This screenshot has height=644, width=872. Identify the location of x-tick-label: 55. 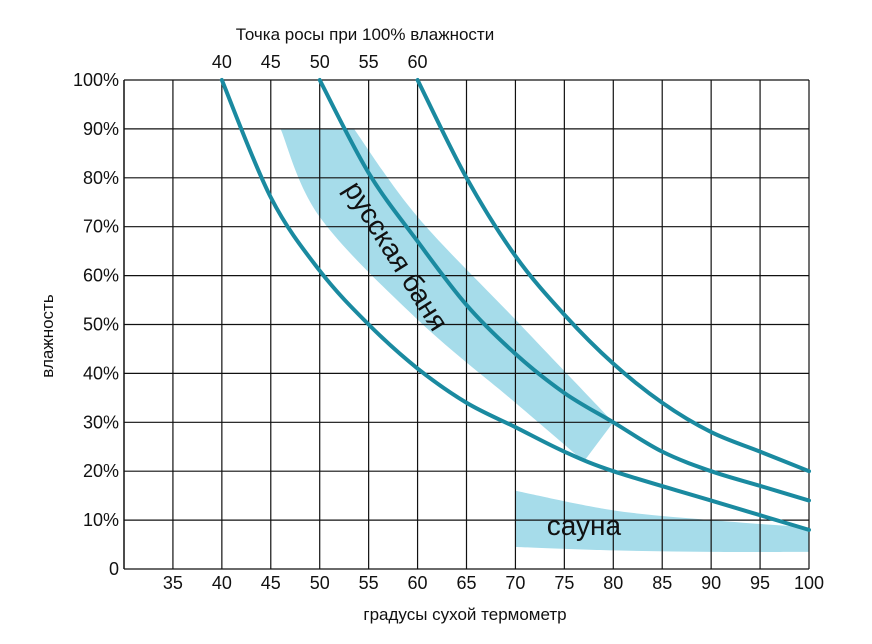
(369, 583).